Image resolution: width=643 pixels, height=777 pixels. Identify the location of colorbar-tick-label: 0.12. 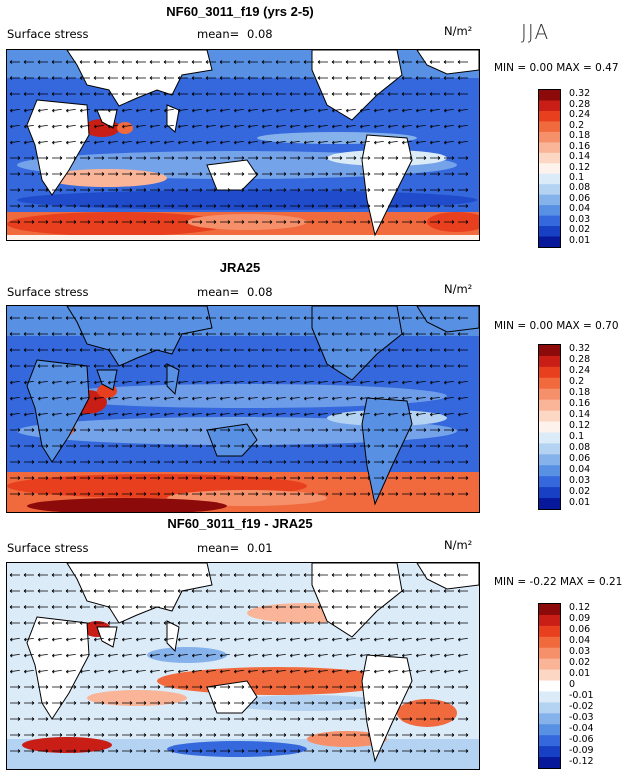
(580, 608).